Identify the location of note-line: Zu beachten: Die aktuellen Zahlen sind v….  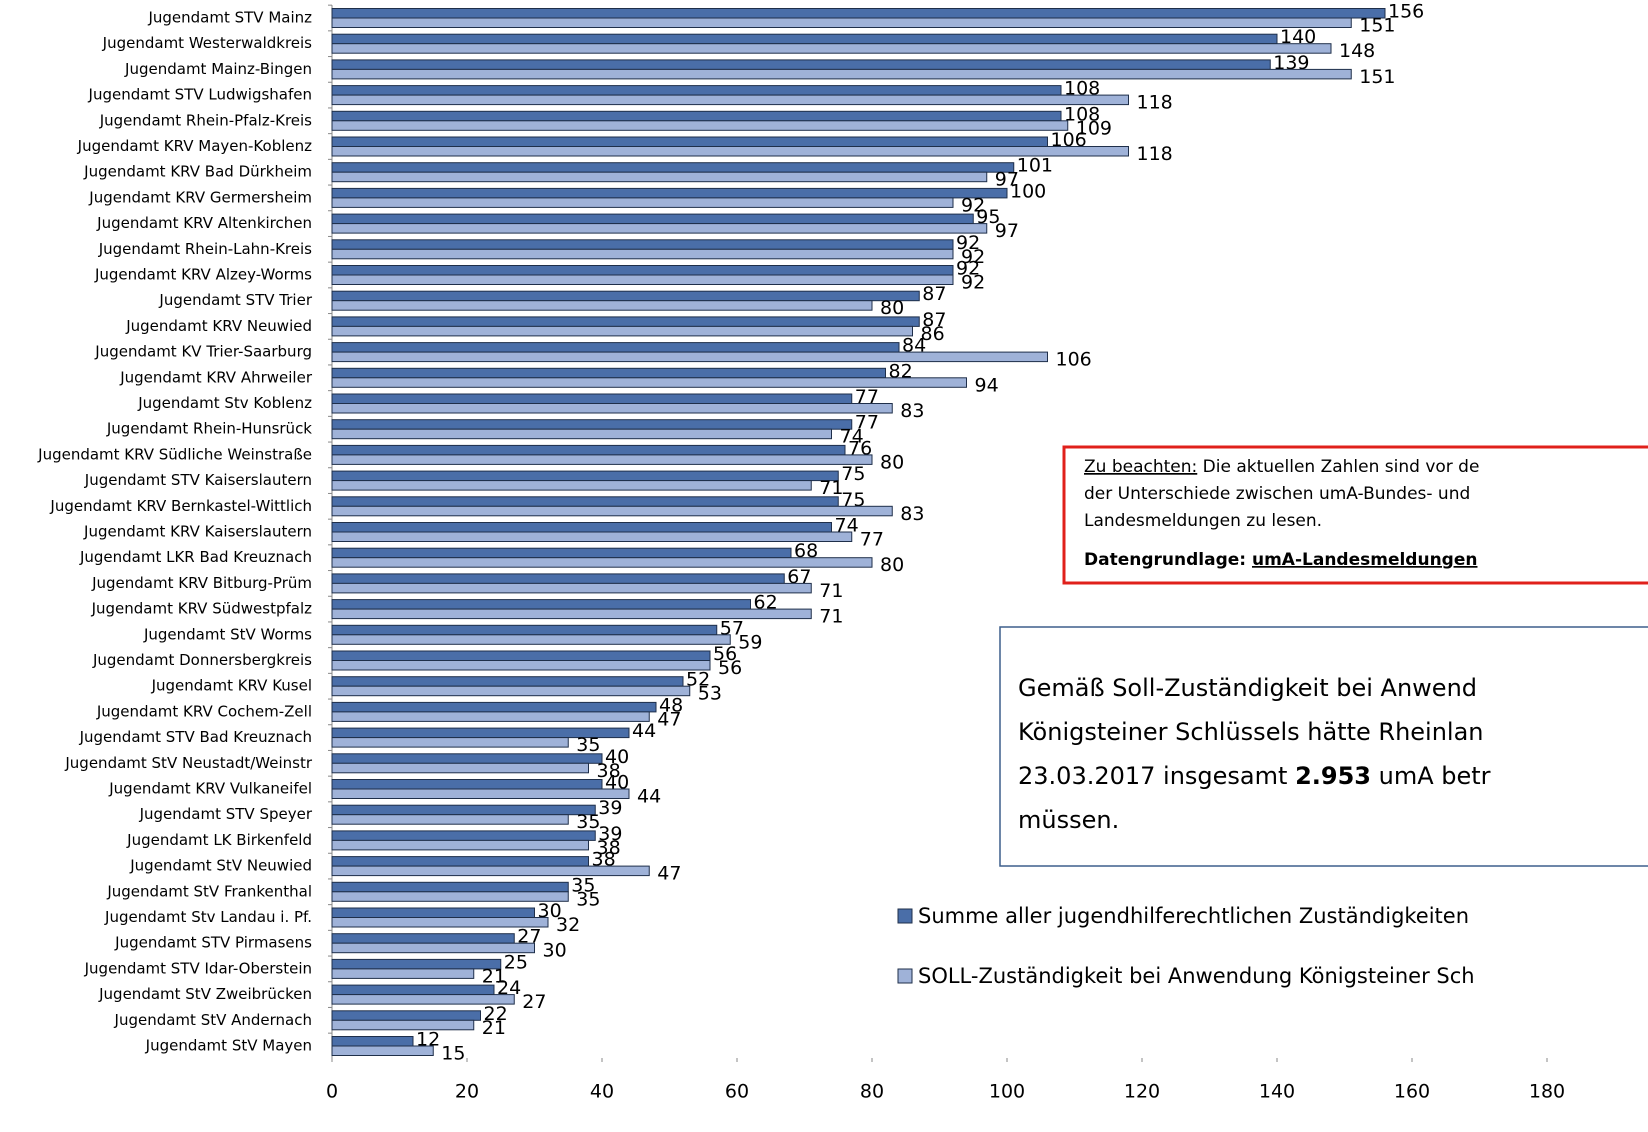
(1281, 467).